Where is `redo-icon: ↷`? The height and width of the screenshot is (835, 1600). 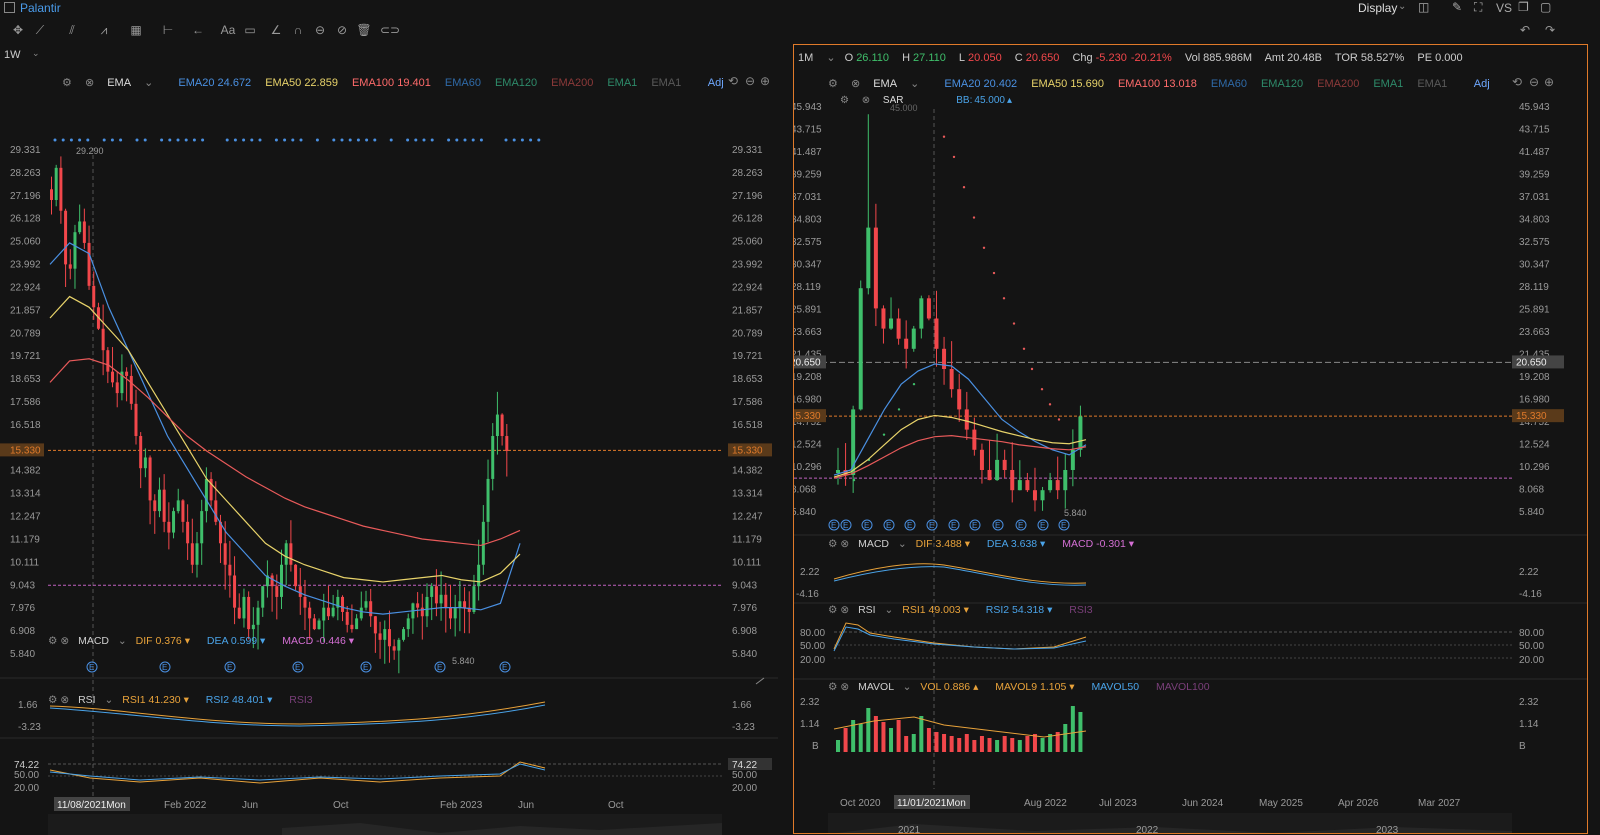 redo-icon: ↷ is located at coordinates (1550, 30).